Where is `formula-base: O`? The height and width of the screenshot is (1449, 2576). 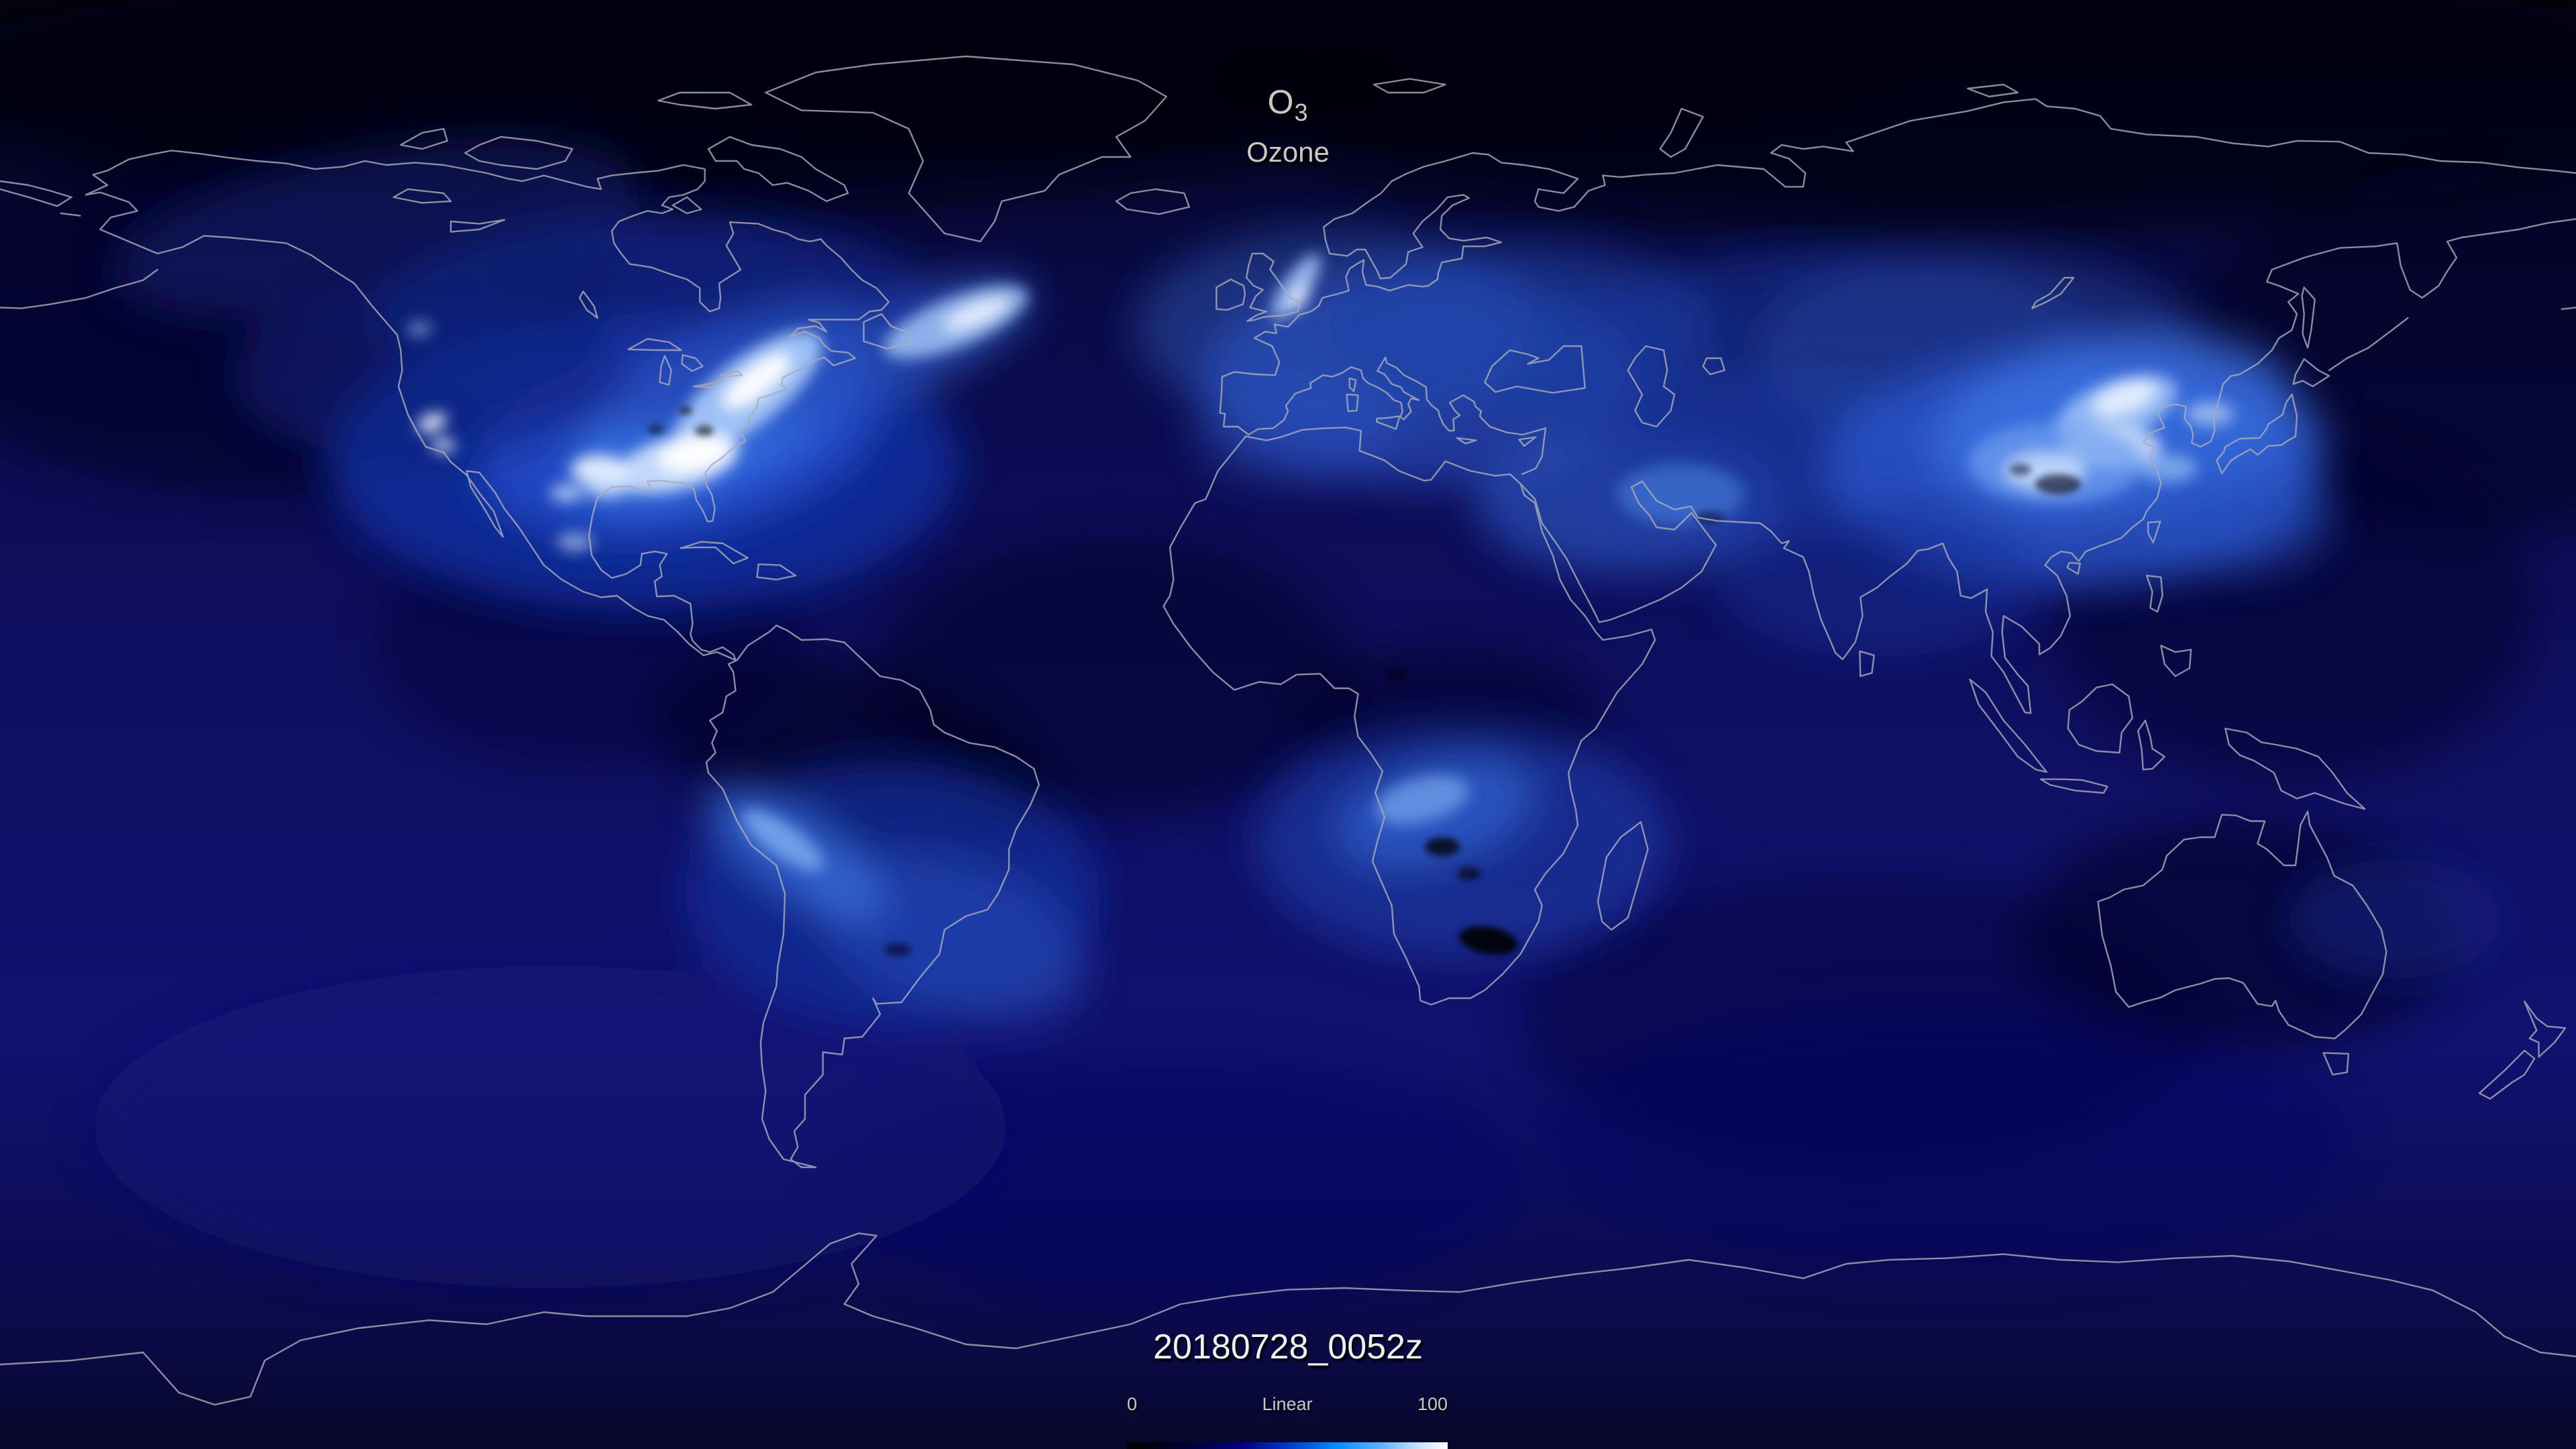
formula-base: O is located at coordinates (1281, 102).